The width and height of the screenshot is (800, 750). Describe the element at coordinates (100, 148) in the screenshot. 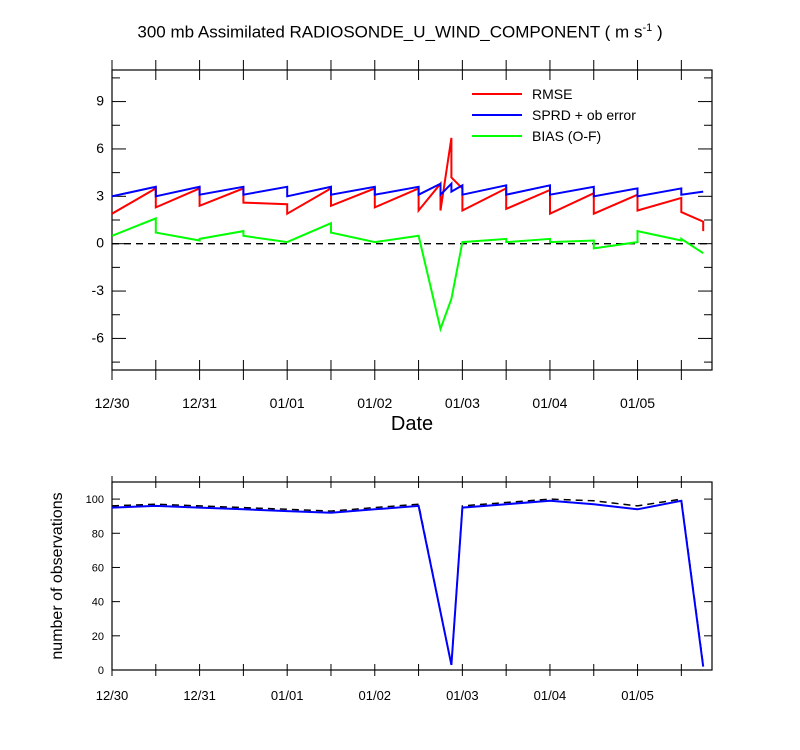

I see `y-tick-label: 6` at that location.